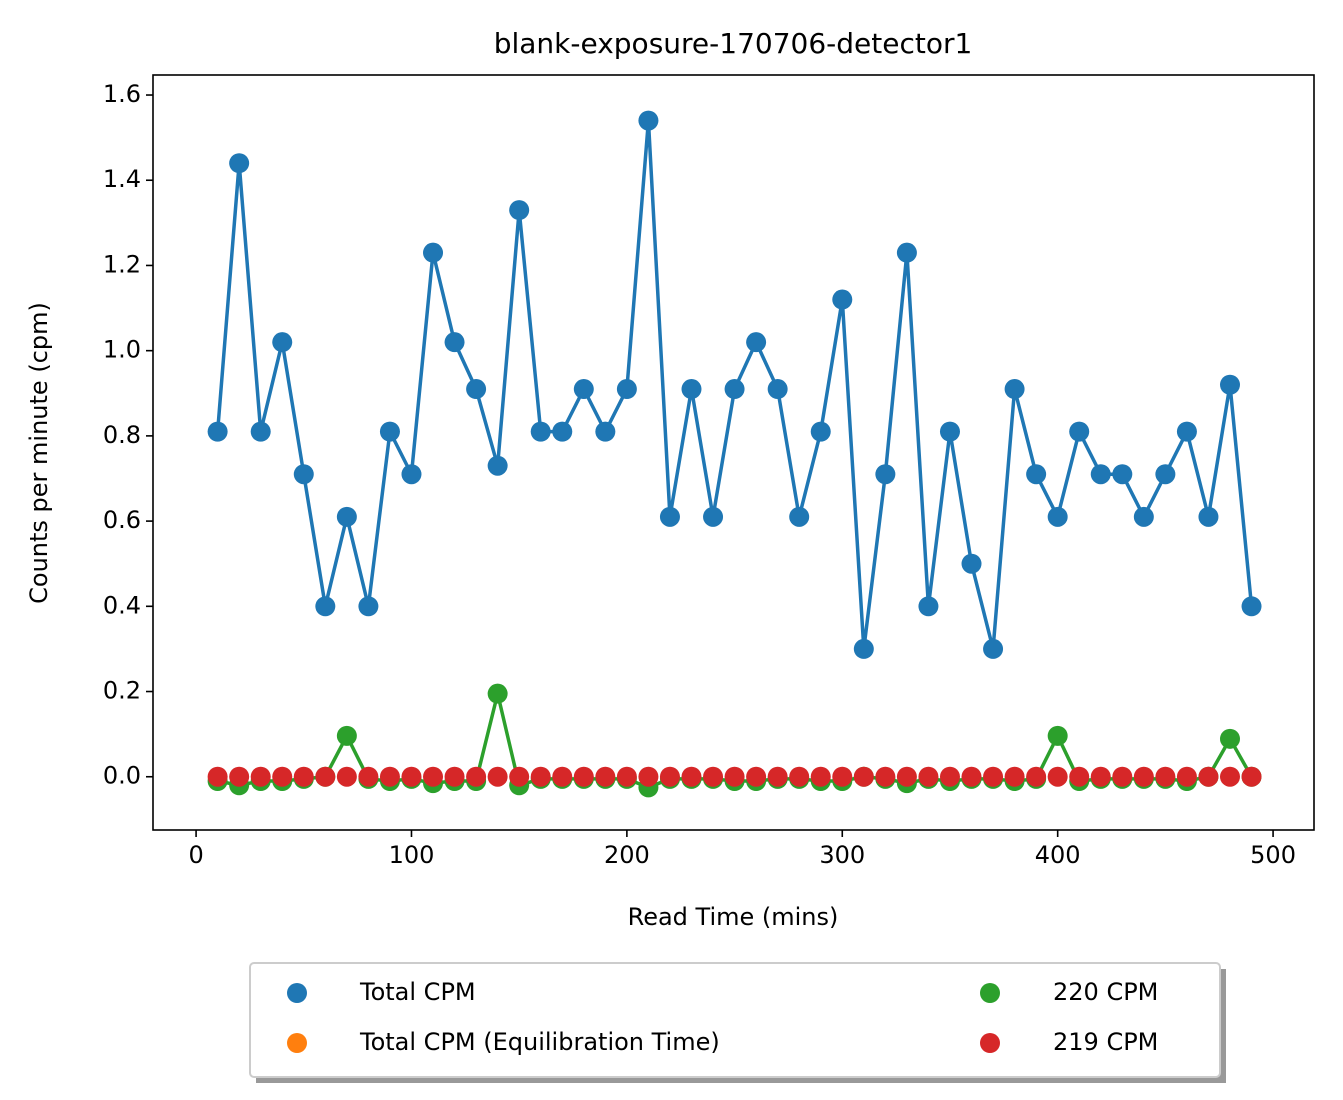 The image size is (1343, 1100). What do you see at coordinates (195, 855) in the screenshot?
I see `x-tick-label: 0` at bounding box center [195, 855].